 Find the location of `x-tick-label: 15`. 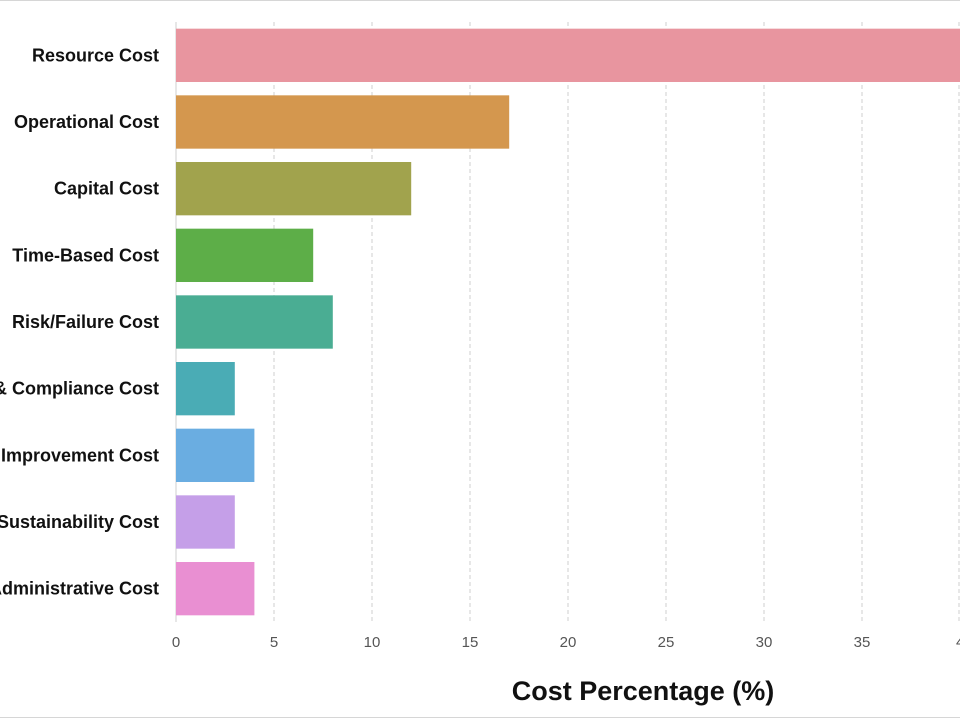

x-tick-label: 15 is located at coordinates (470, 642).